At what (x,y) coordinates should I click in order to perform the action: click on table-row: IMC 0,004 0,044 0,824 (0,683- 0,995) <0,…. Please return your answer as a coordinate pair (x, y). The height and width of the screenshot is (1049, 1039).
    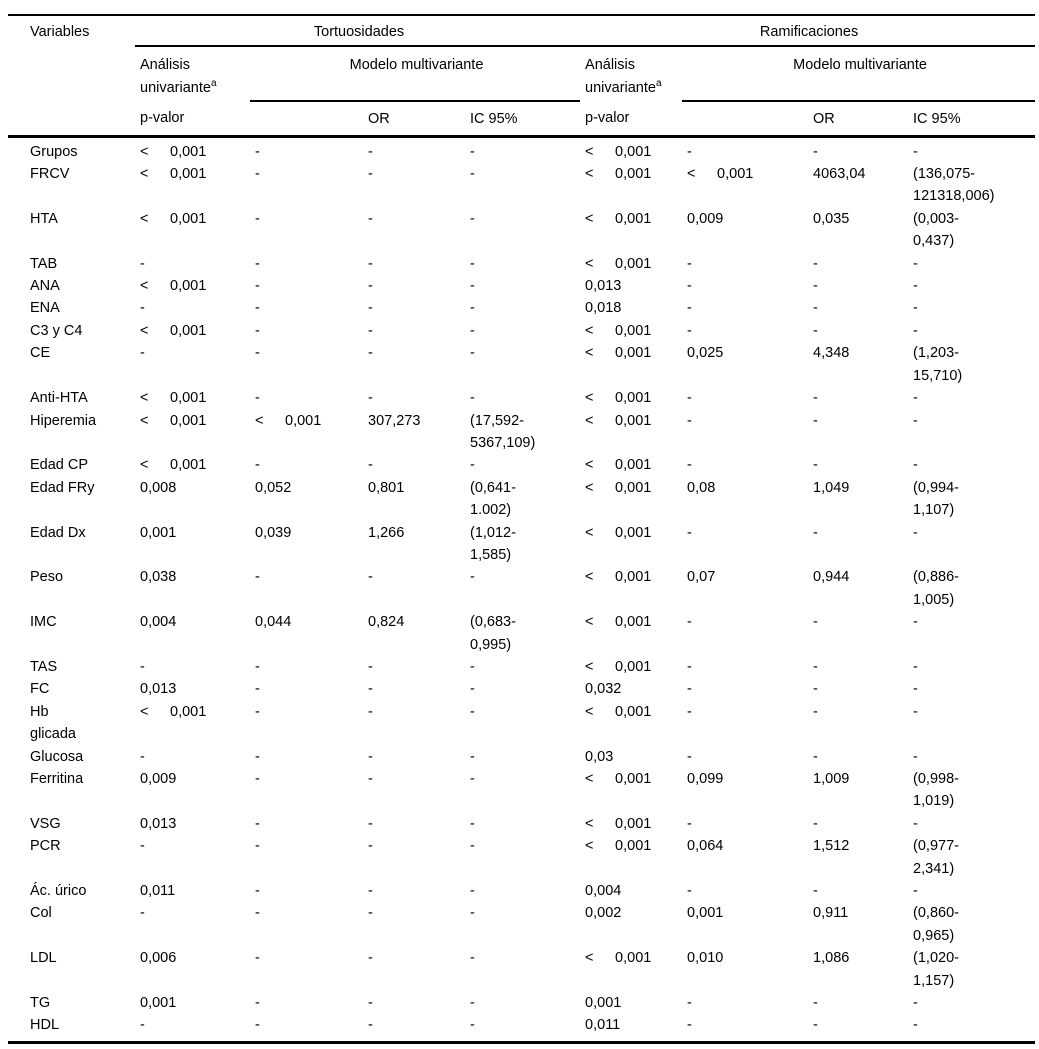
    Looking at the image, I should click on (521, 633).